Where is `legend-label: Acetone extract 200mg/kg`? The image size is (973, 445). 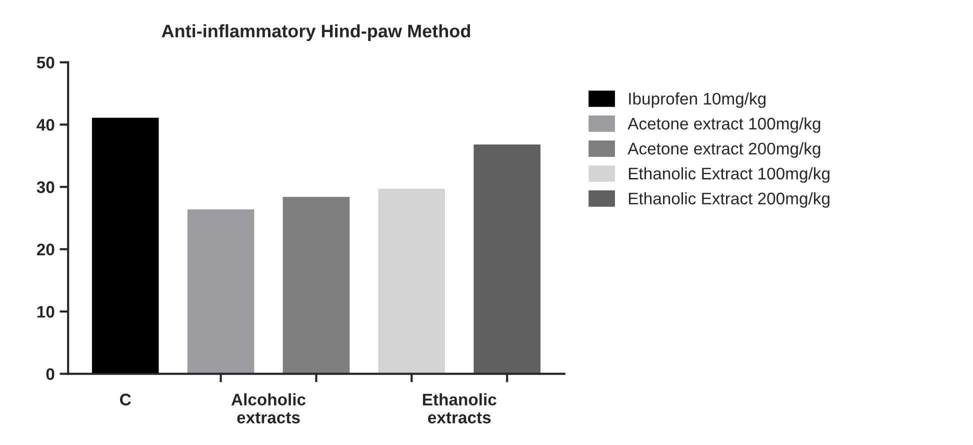
legend-label: Acetone extract 200mg/kg is located at coordinates (724, 150).